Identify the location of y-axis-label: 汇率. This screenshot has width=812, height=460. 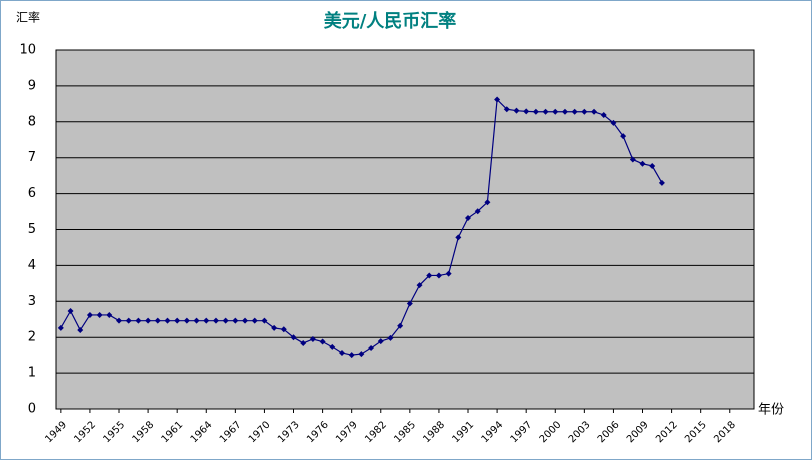
(28, 17).